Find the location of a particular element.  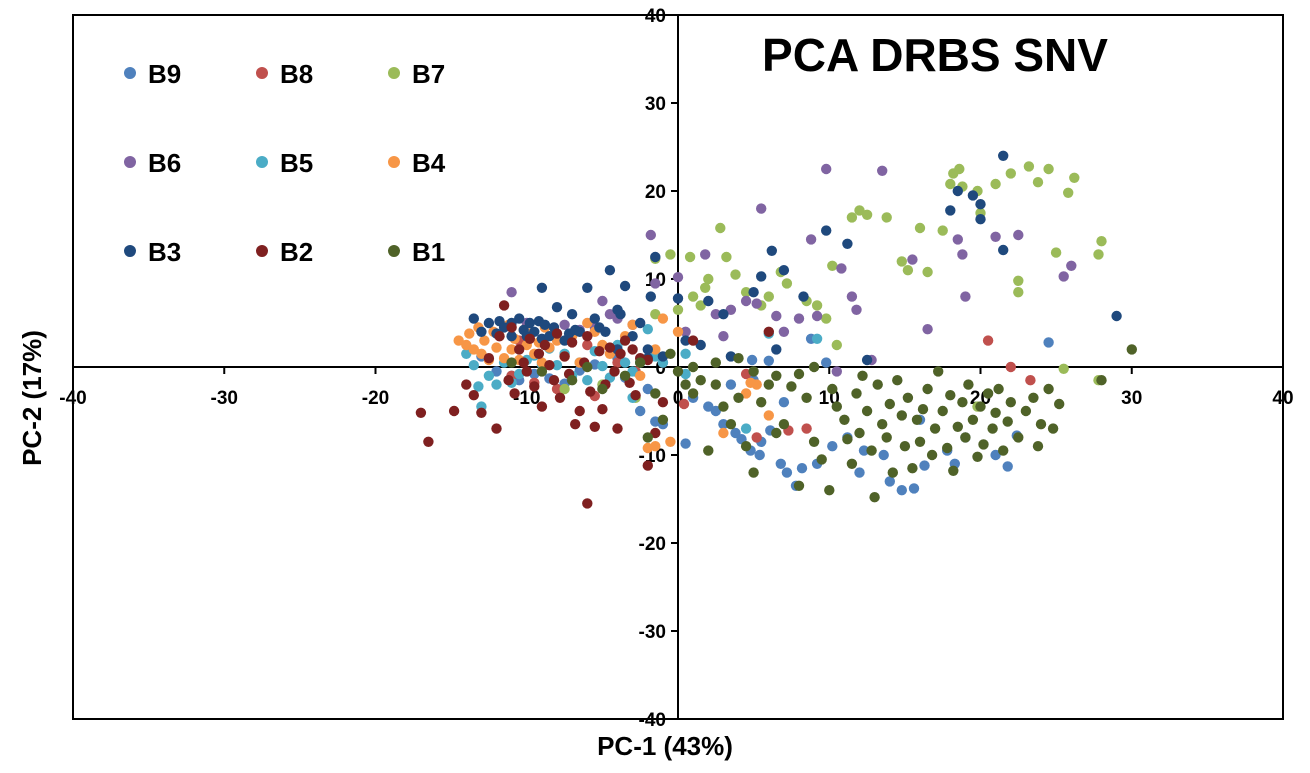

x-tick-label: -30 is located at coordinates (224, 398).